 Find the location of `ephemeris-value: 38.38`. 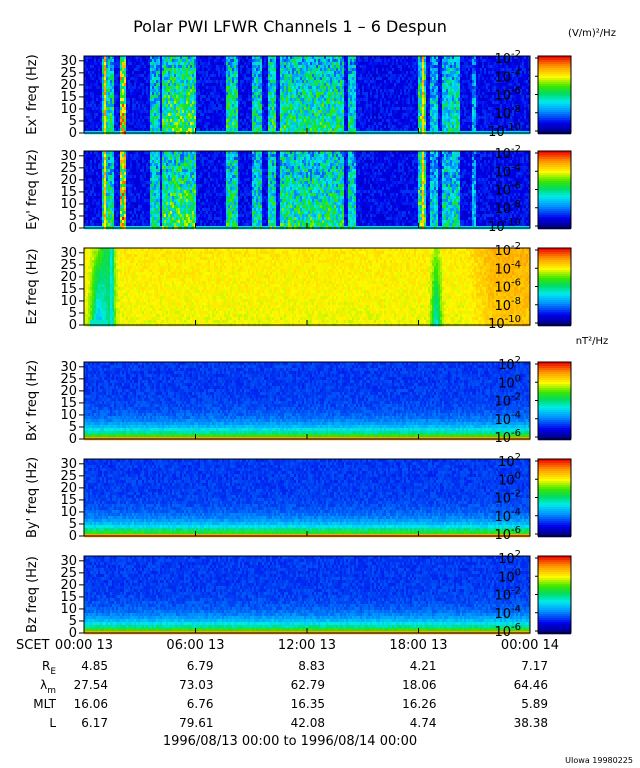

ephemeris-value: 38.38 is located at coordinates (531, 723).